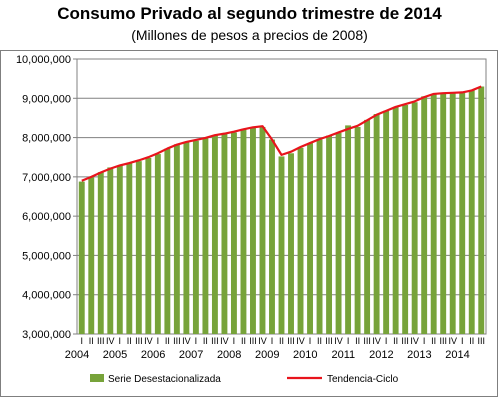 This screenshot has height=400, width=499. I want to click on y-tick-label: 6,000,000, so click(46, 217).